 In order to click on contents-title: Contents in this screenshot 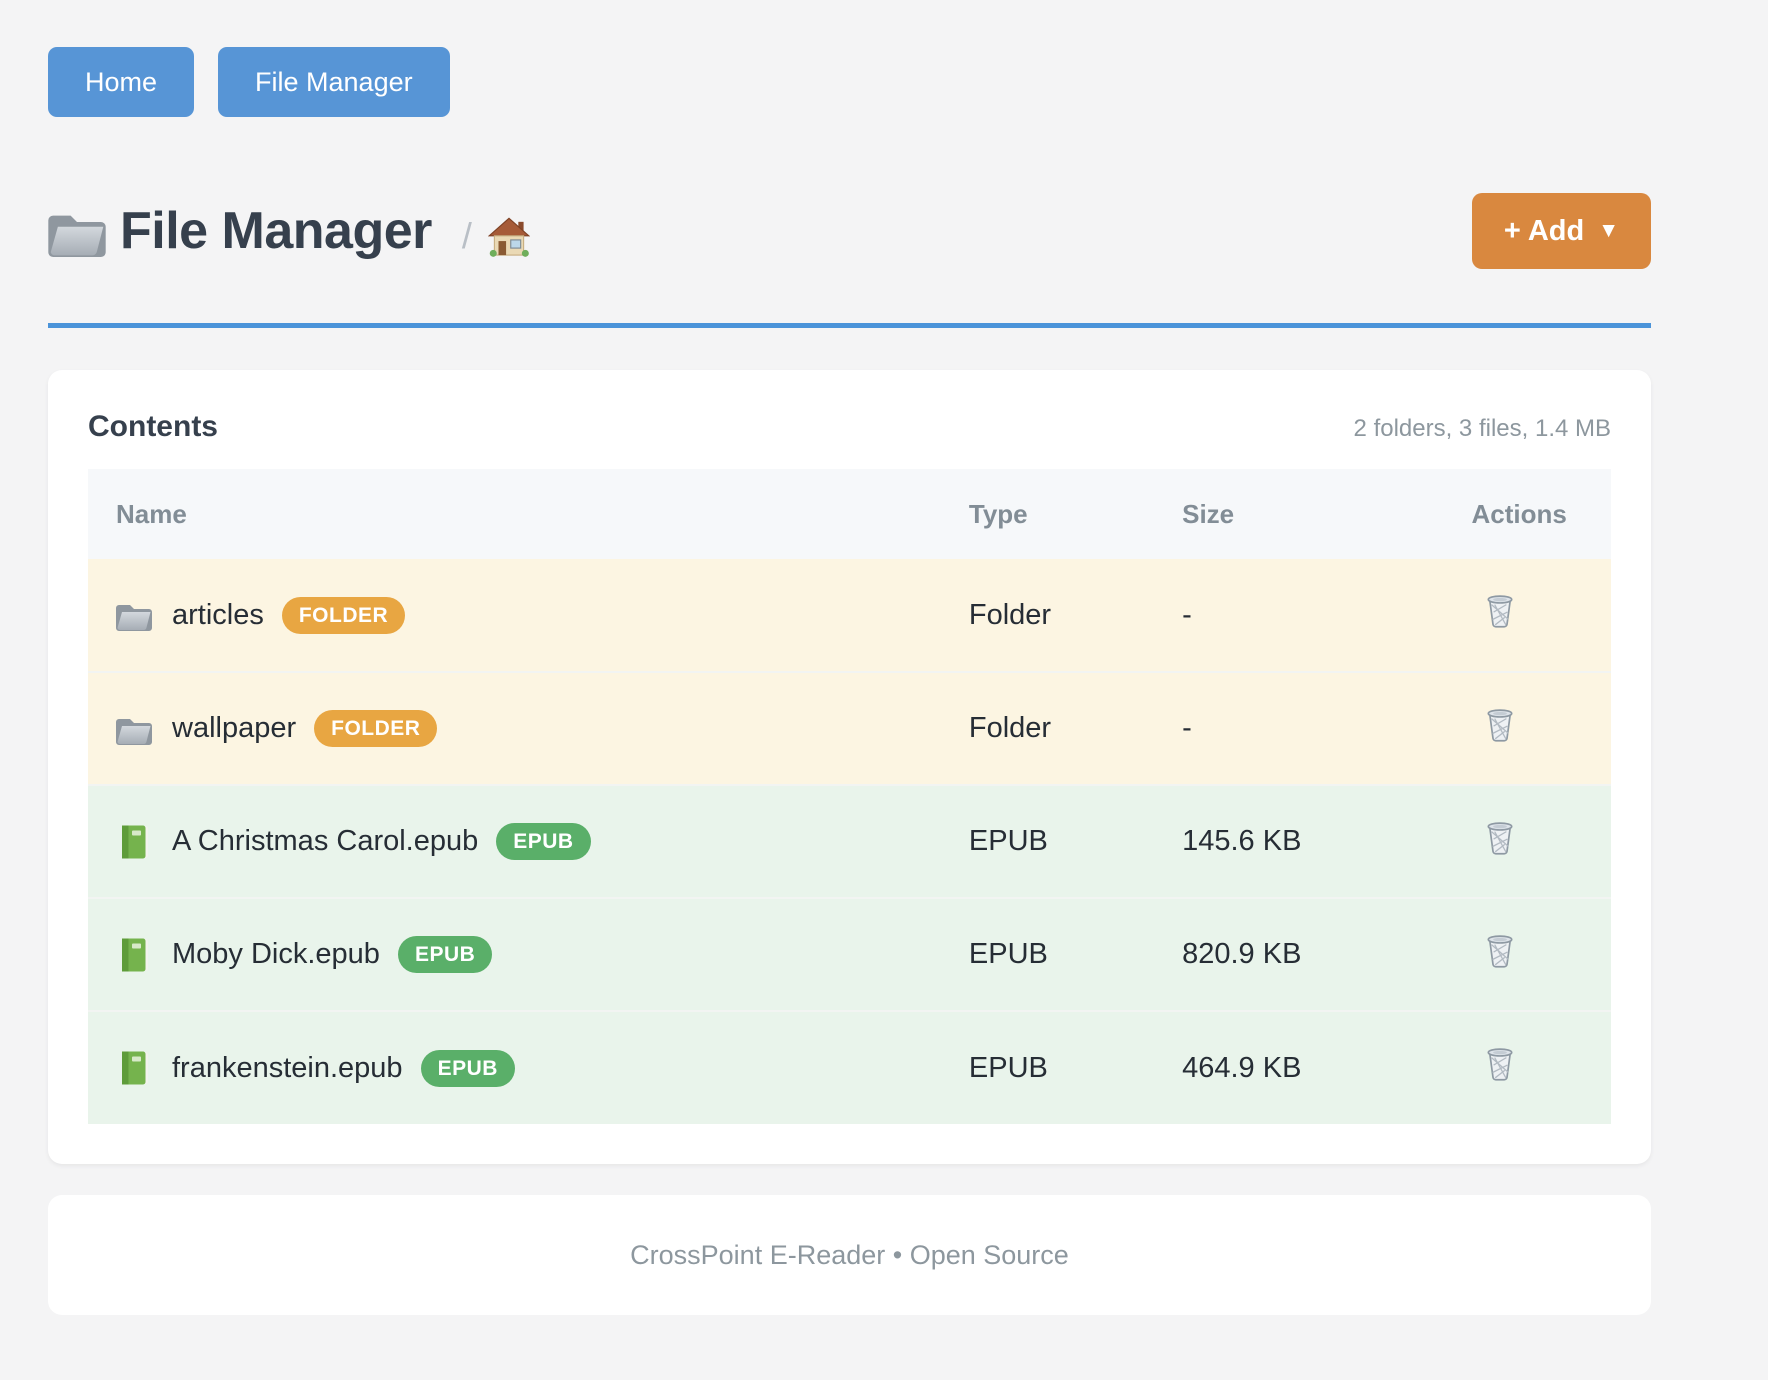, I will do `click(153, 426)`.